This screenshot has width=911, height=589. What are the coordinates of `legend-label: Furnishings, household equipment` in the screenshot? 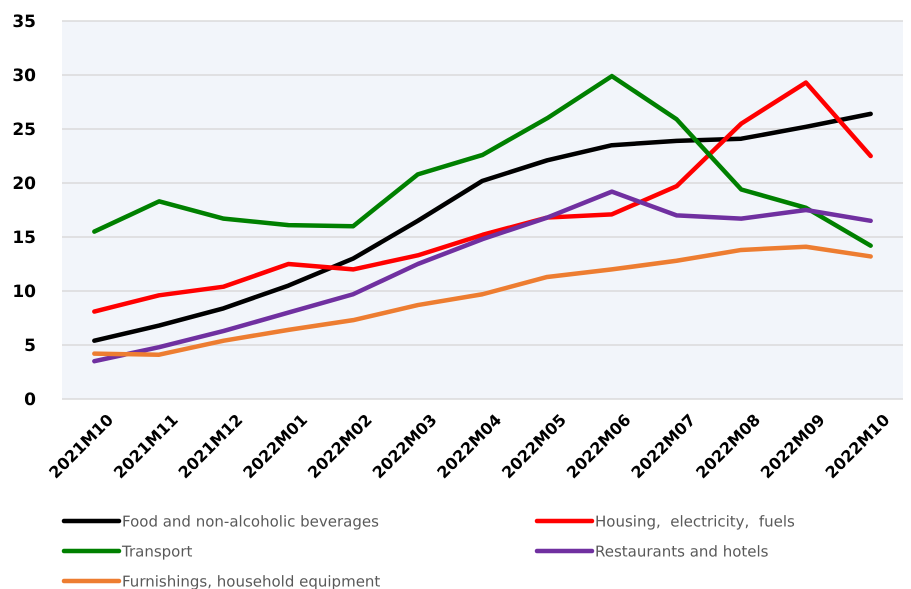 It's located at (251, 580).